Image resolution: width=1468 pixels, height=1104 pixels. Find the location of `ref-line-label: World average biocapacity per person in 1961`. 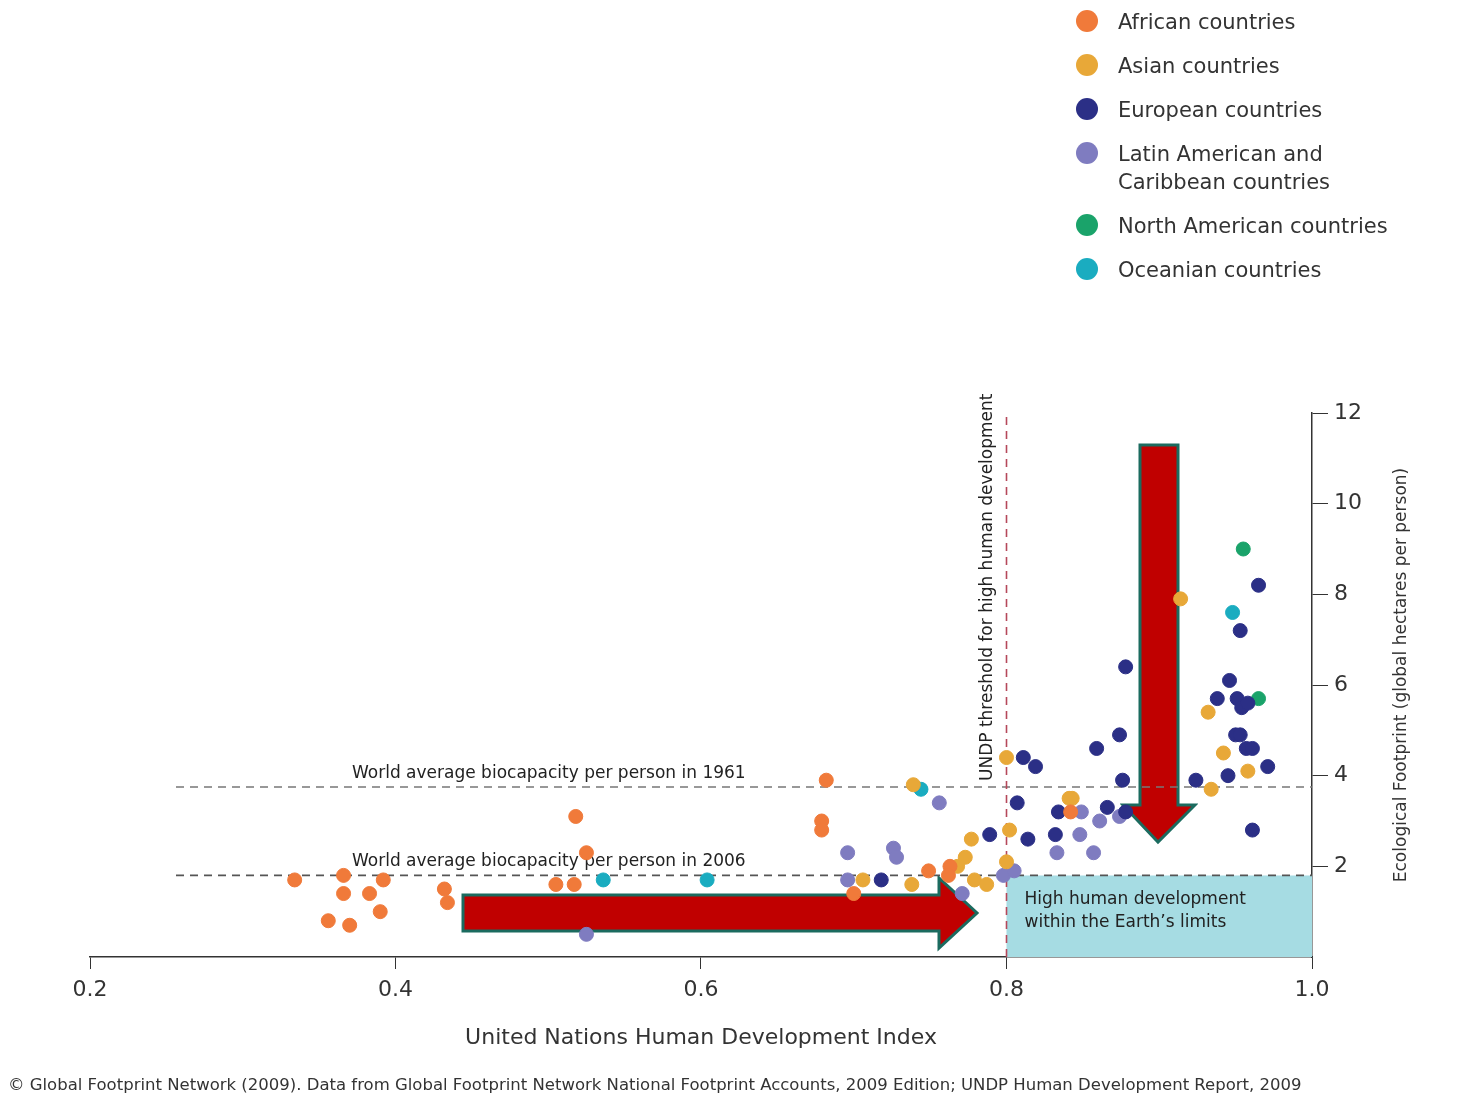

ref-line-label: World average biocapacity per person in 1961 is located at coordinates (549, 771).